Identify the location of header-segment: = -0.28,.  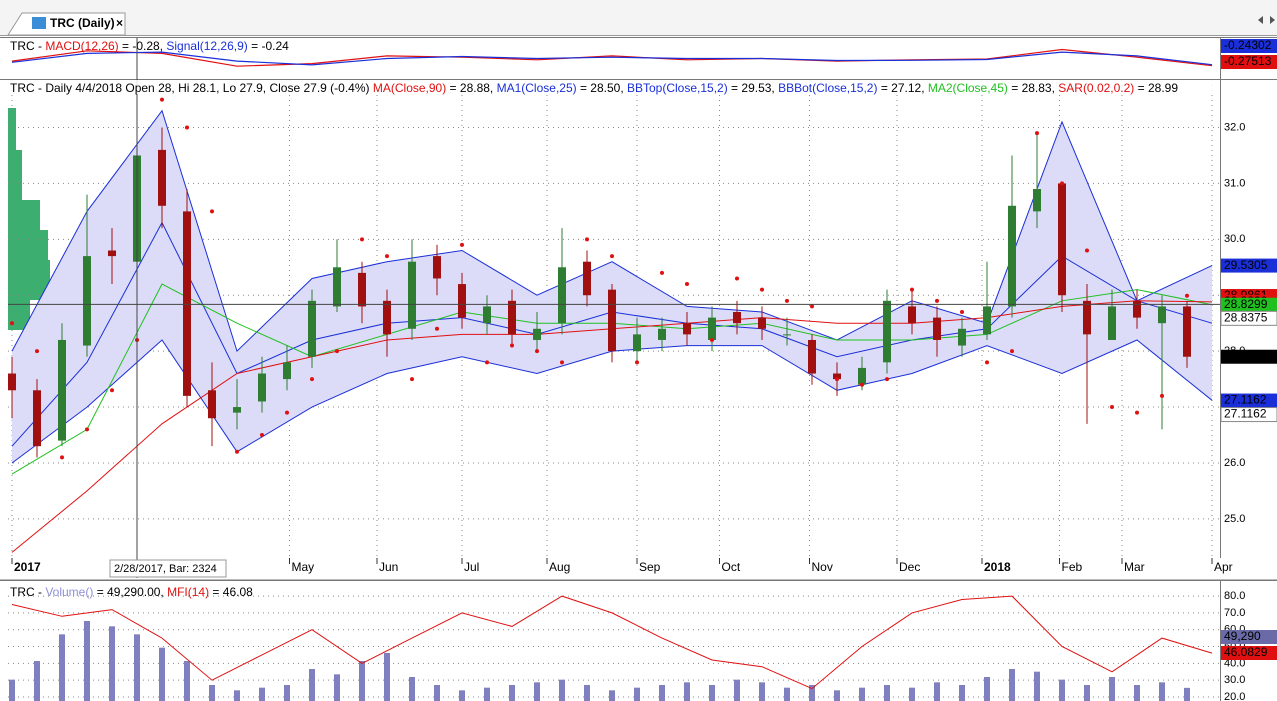
(143, 46).